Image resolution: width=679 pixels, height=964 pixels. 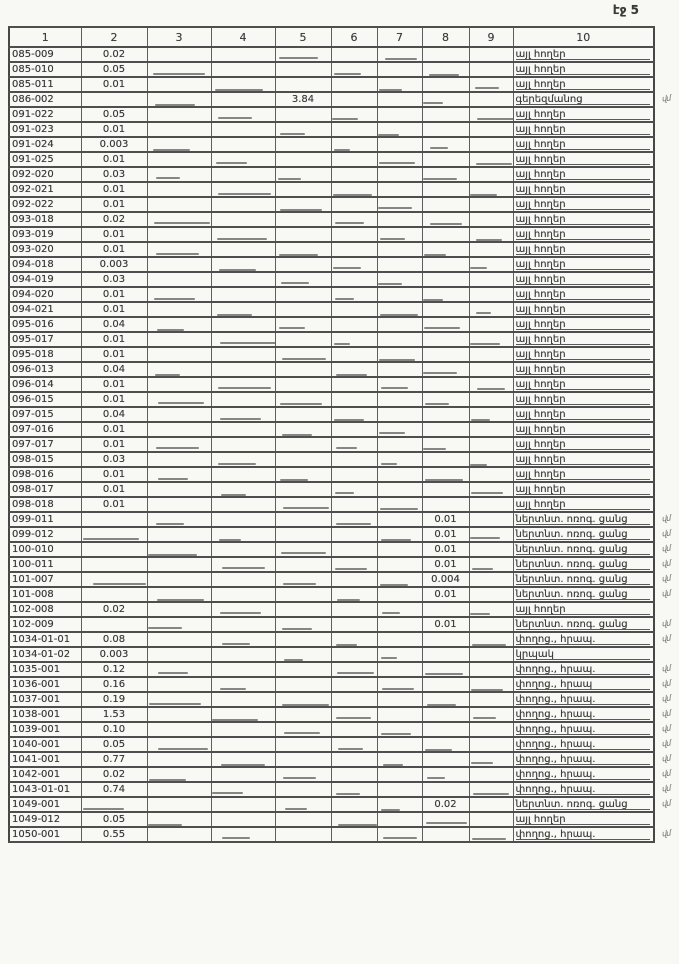 I want to click on land-use-label: փողոց., հրապ, so click(x=554, y=684).